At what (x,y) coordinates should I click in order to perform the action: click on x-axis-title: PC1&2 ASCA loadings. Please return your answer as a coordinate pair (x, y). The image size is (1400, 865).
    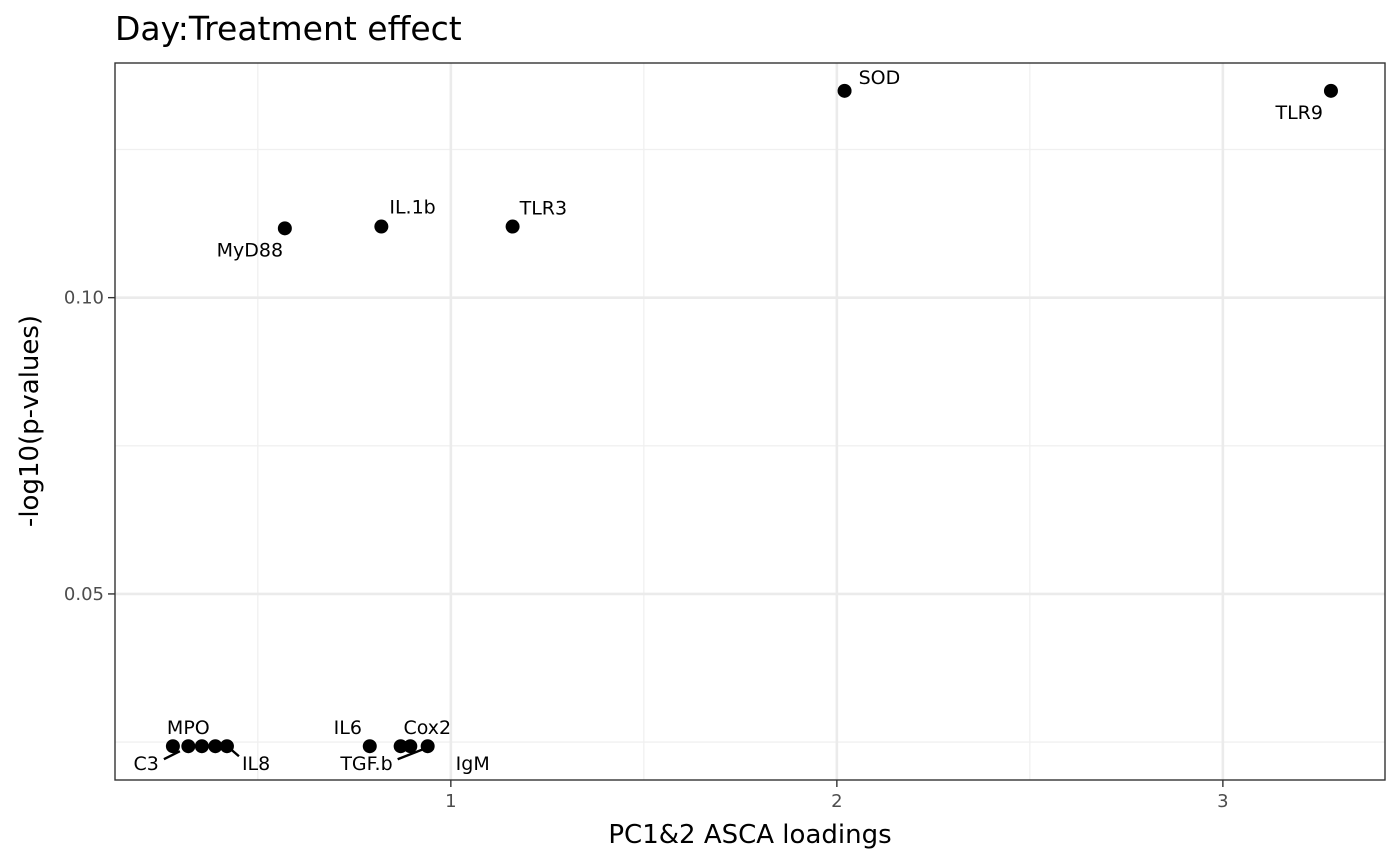
    Looking at the image, I should click on (749, 835).